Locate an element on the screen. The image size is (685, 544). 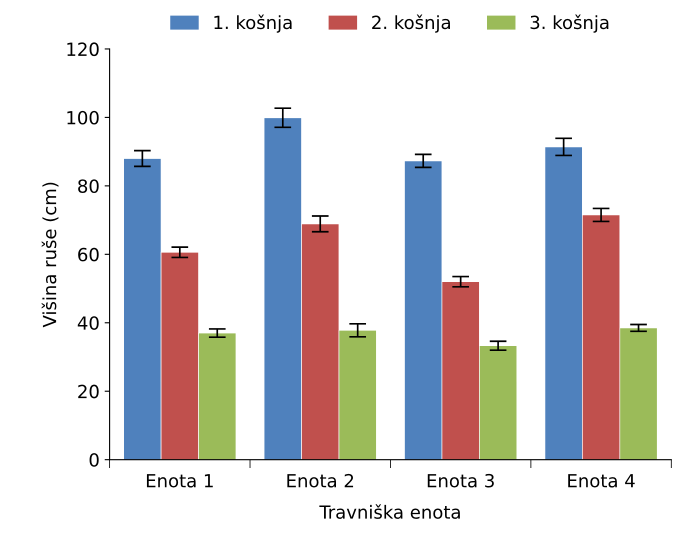
y-tick-label: 20 is located at coordinates (88, 391).